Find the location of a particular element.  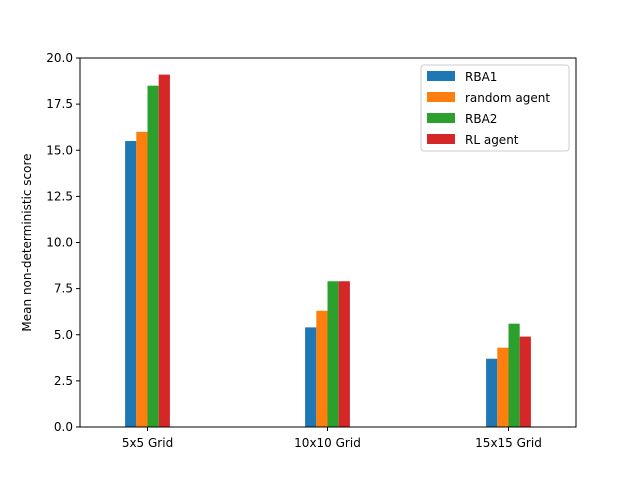

y-tick-label: 15.0 is located at coordinates (59, 150).